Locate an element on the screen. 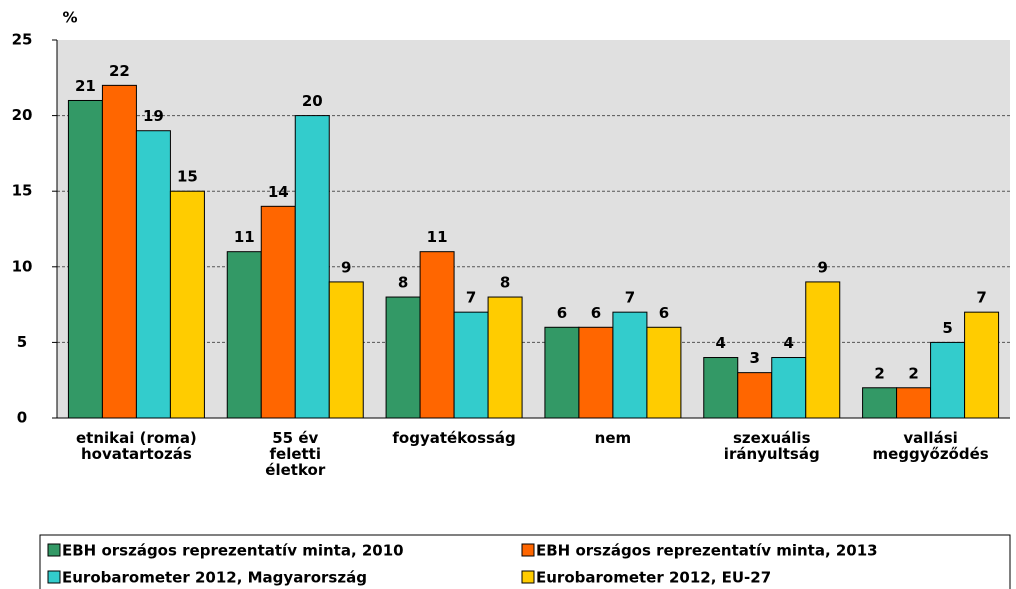  x-tick-label: vallási meggyőződés is located at coordinates (930, 446).